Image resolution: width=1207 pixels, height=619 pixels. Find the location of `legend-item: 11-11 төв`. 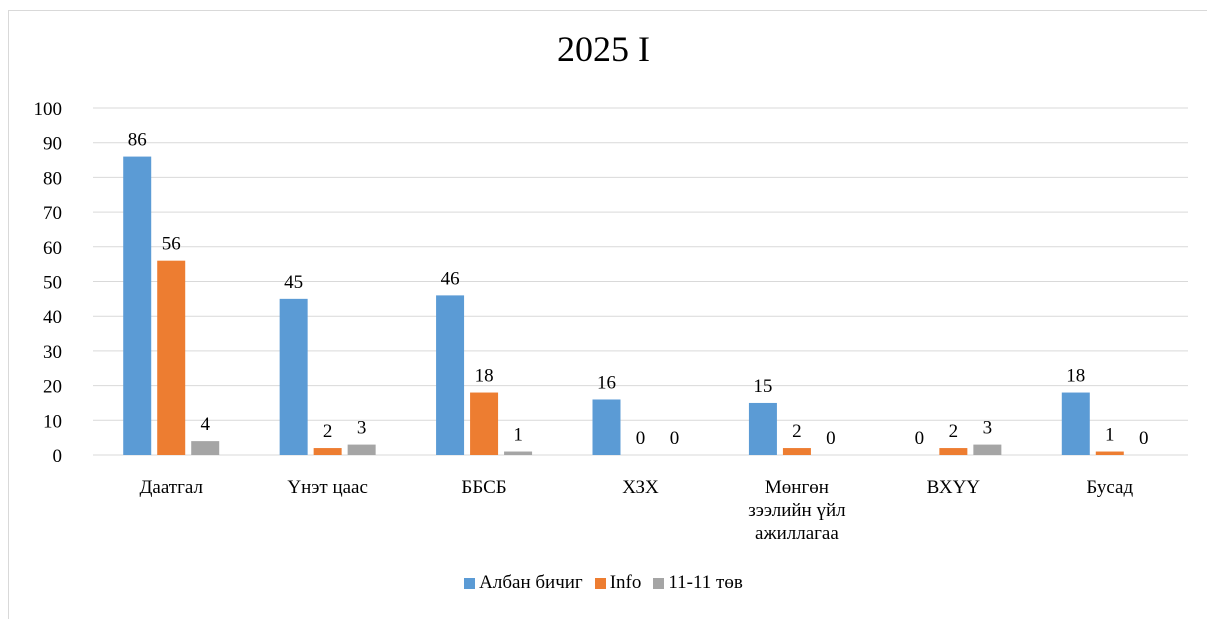

legend-item: 11-11 төв is located at coordinates (698, 583).